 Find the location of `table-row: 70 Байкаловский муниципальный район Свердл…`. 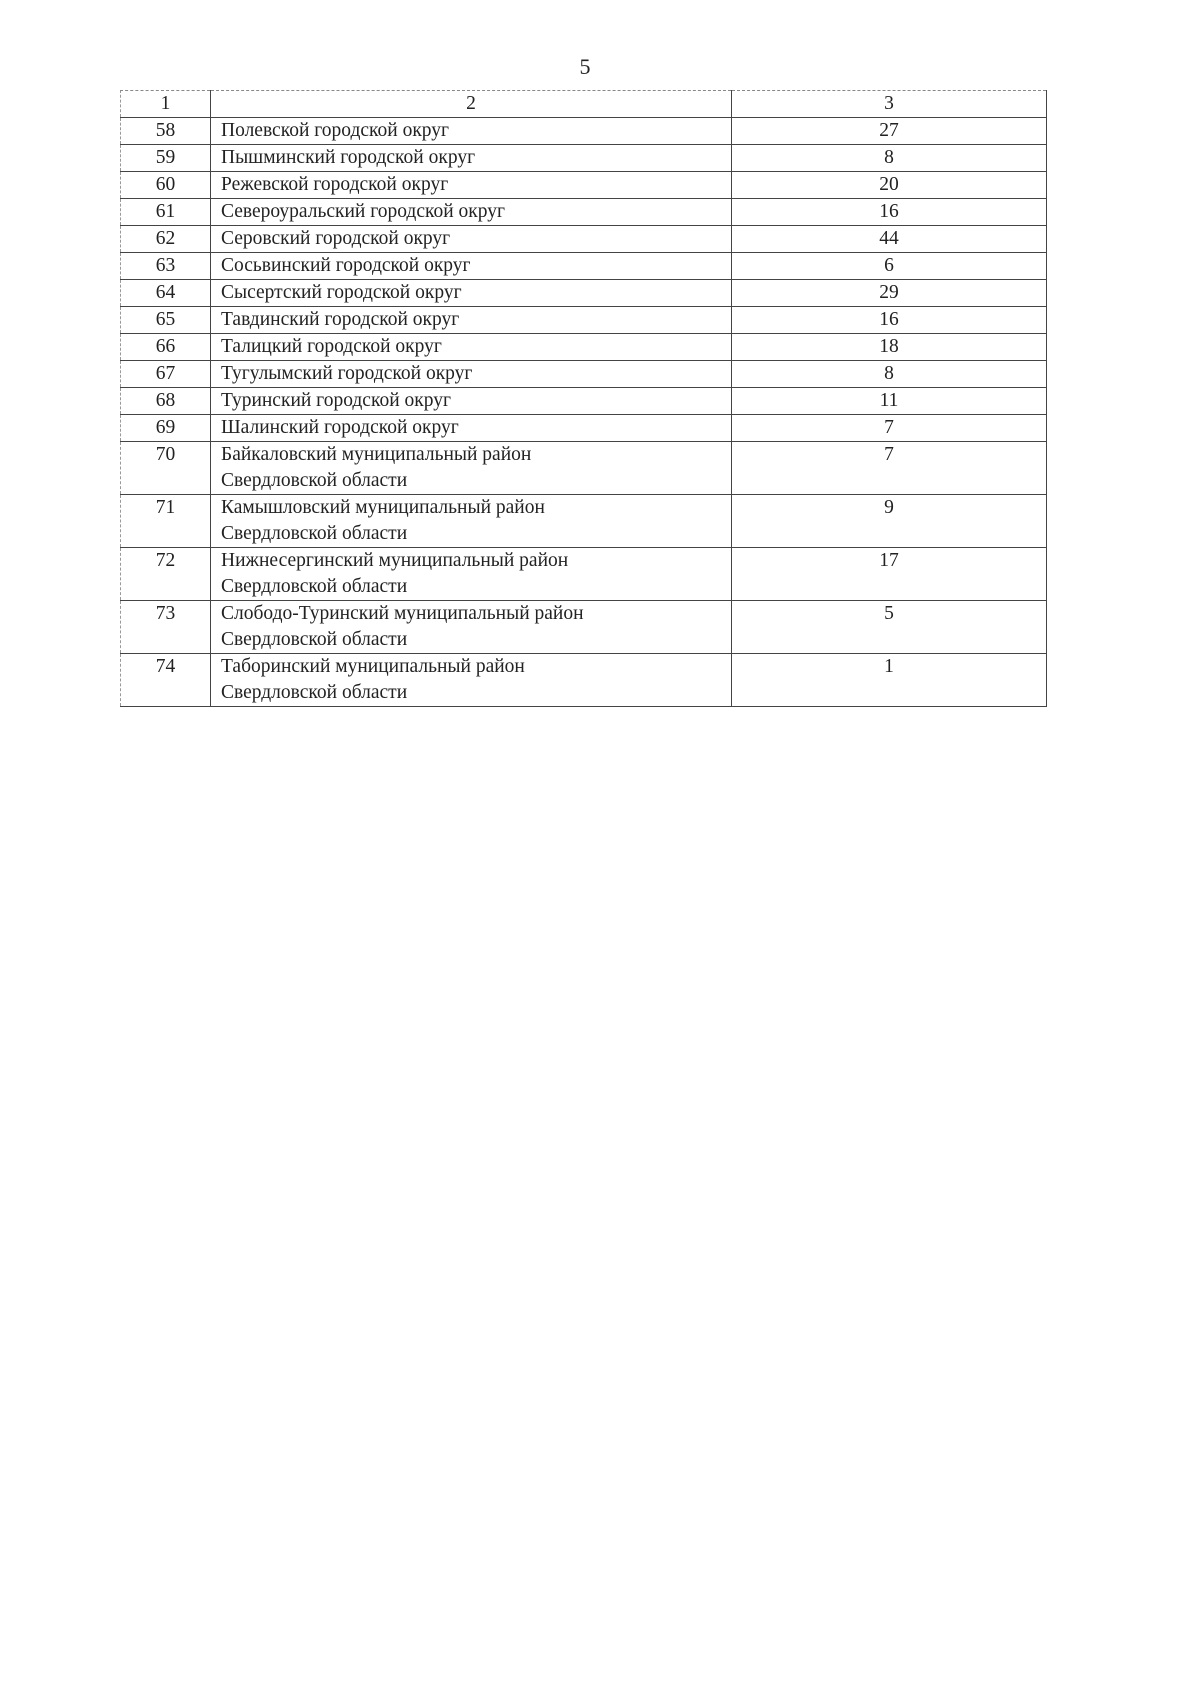

table-row: 70 Байкаловский муниципальный район Свердл… is located at coordinates (583, 468).